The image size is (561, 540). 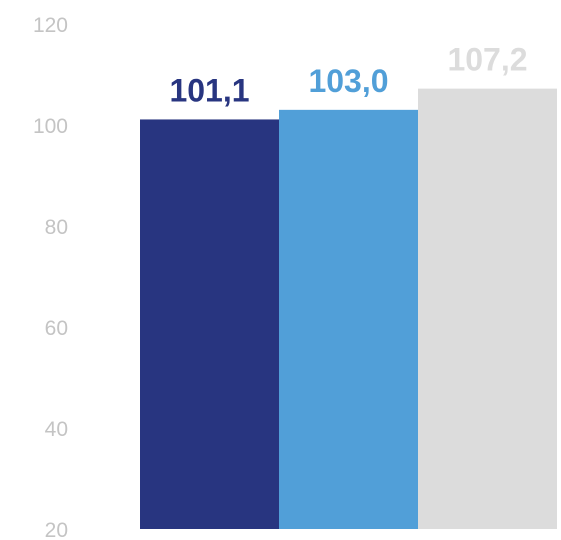 I want to click on y-tick-label: 60, so click(x=56, y=328).